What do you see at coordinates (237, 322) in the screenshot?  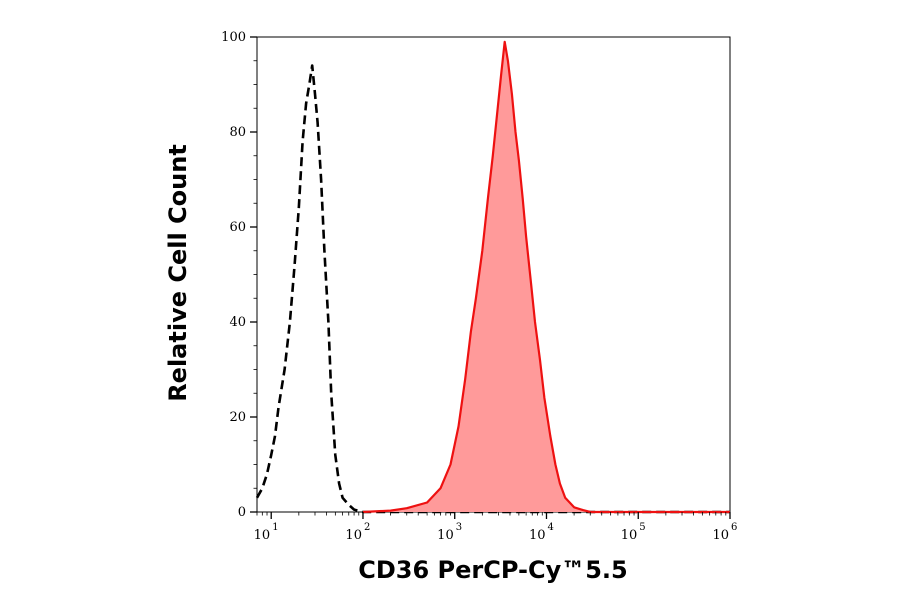 I see `y-tick-label: 40` at bounding box center [237, 322].